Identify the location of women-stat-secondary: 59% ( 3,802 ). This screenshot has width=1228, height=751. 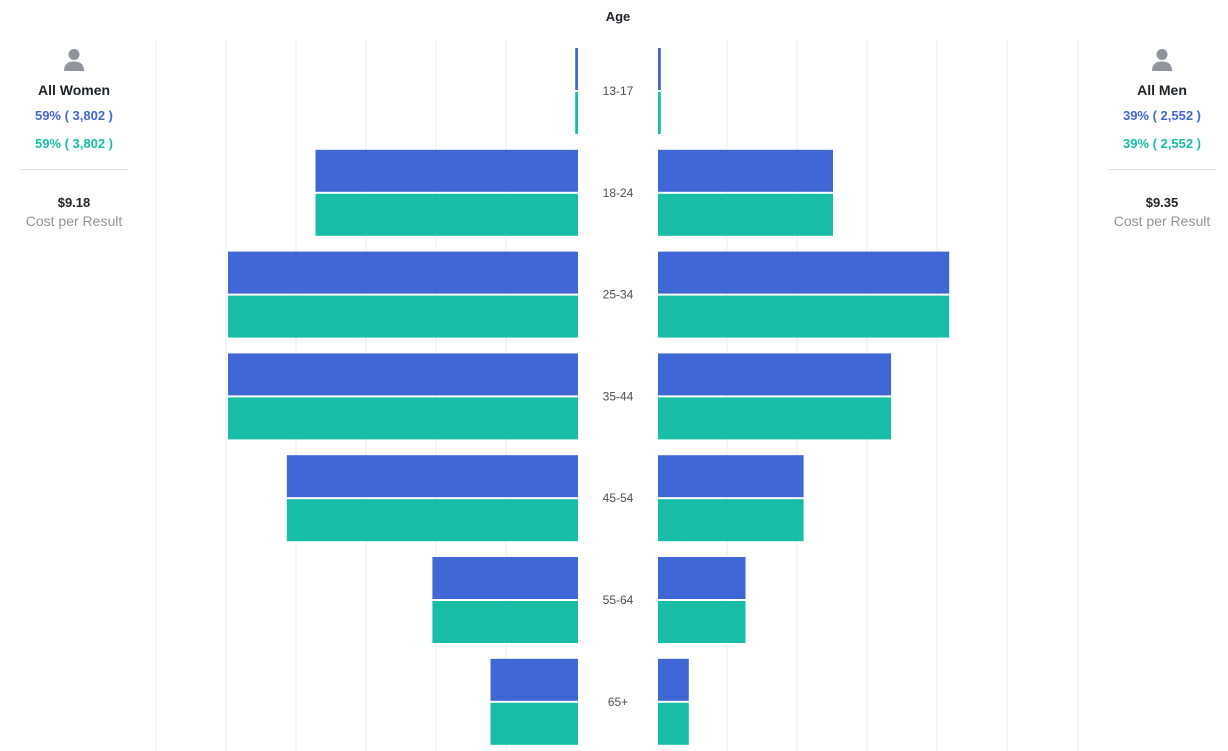
(74, 143).